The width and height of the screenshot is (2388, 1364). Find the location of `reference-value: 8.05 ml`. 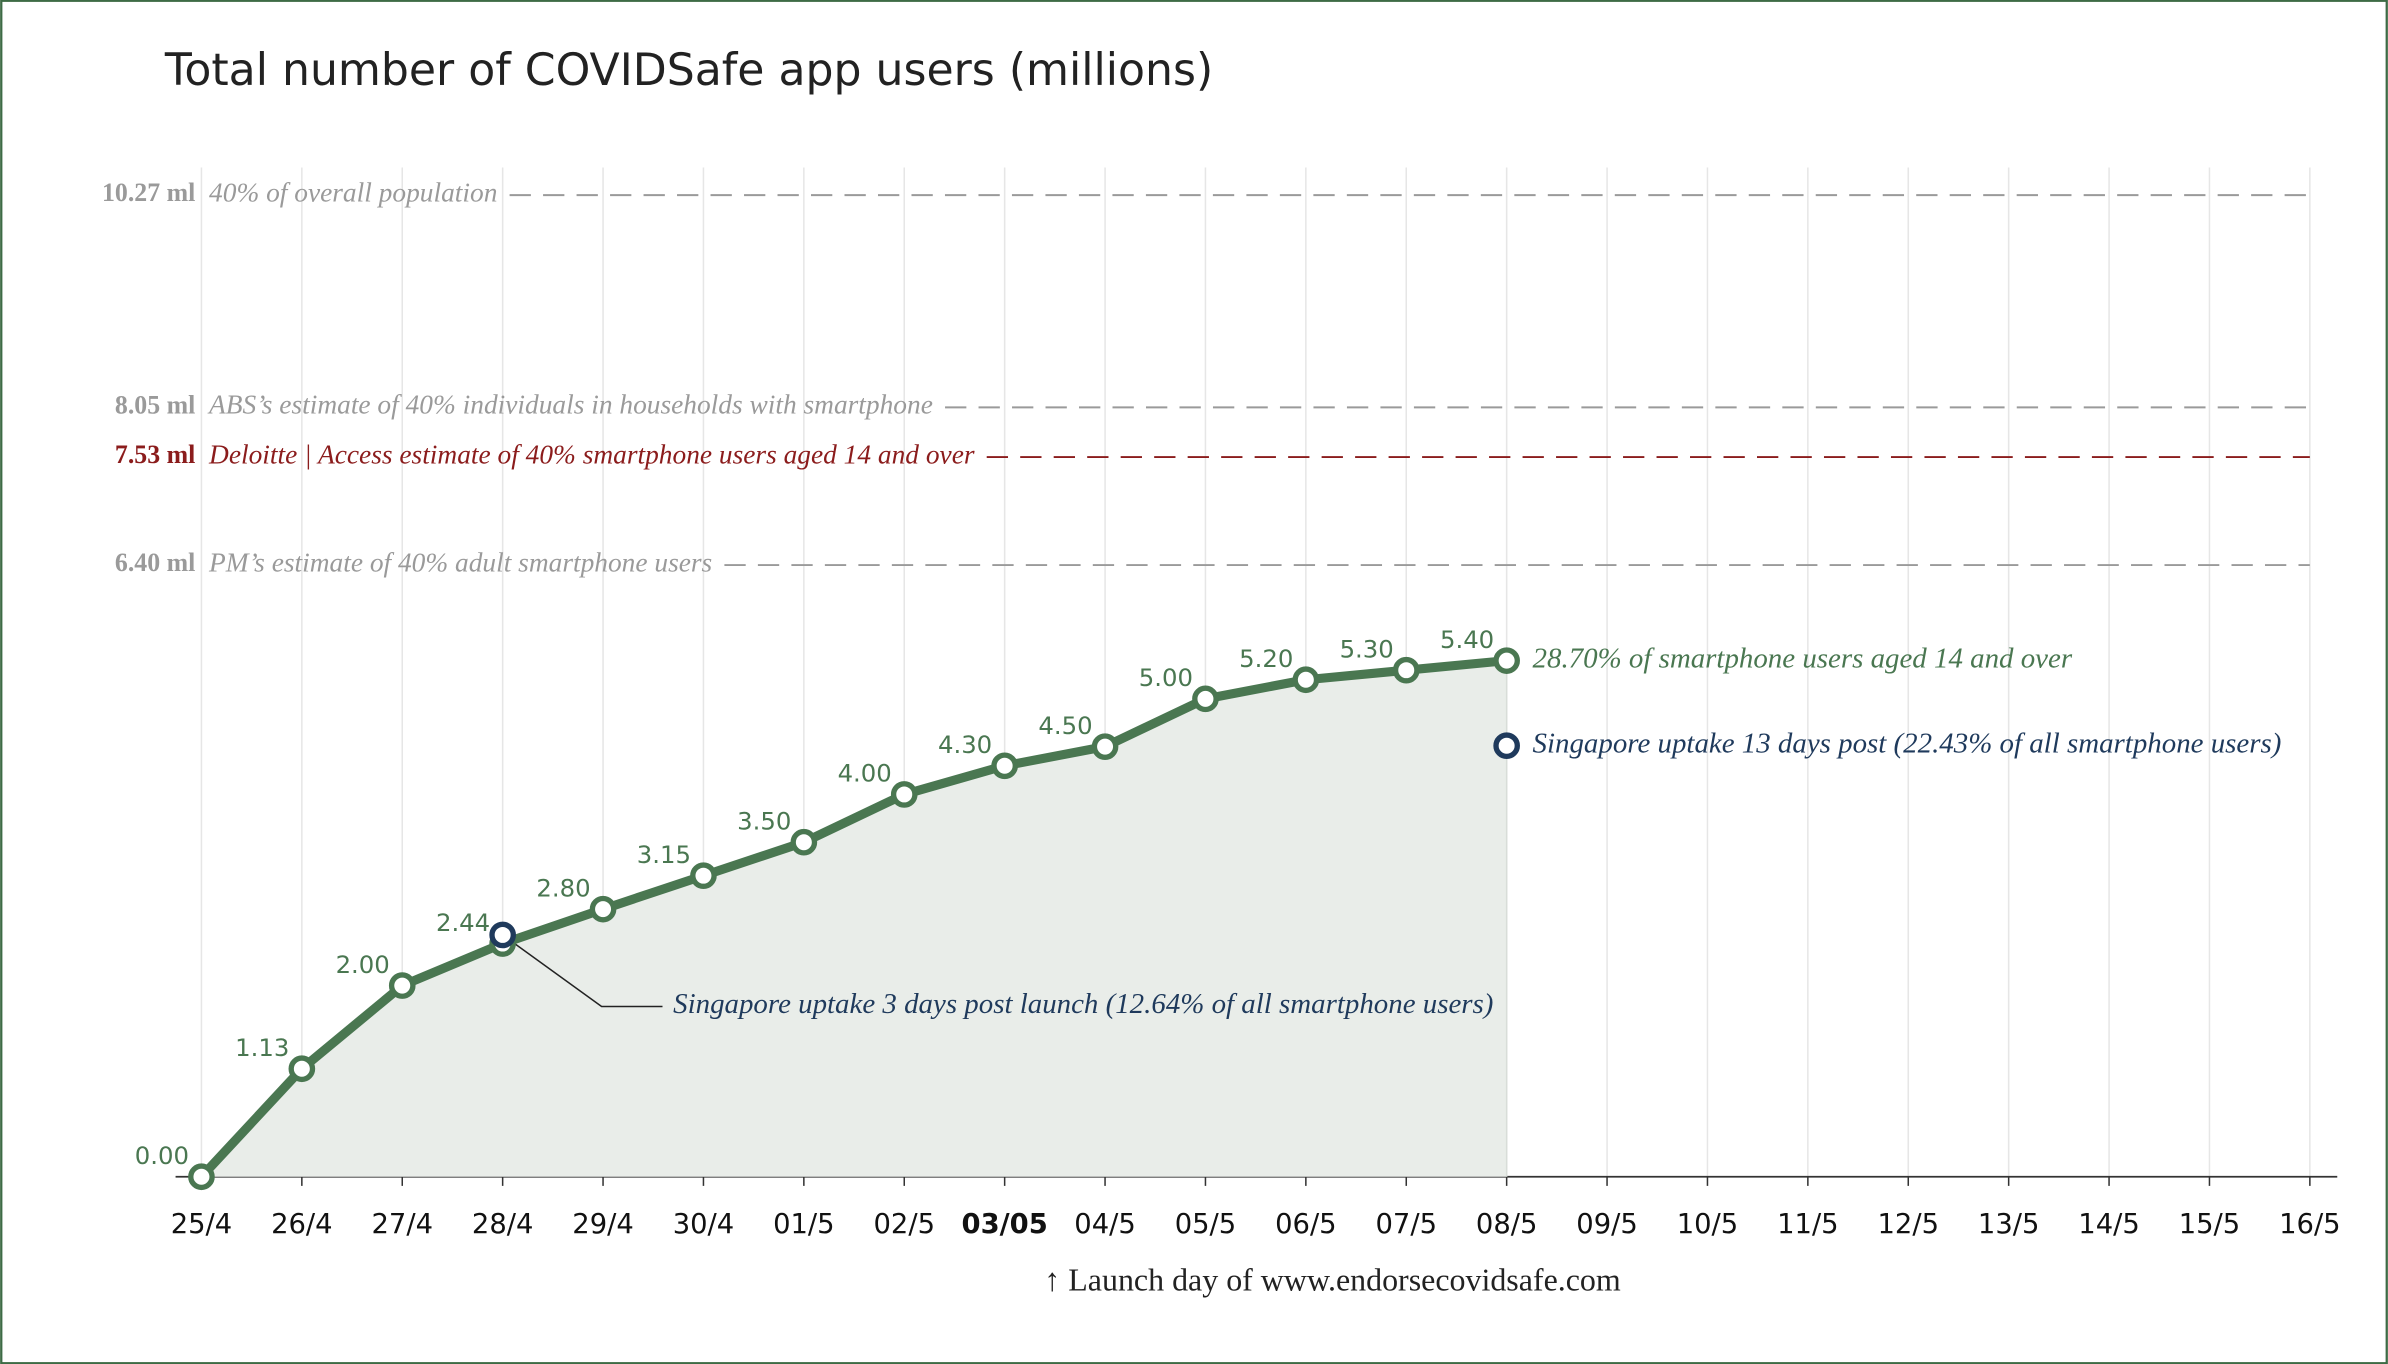

reference-value: 8.05 ml is located at coordinates (155, 404).